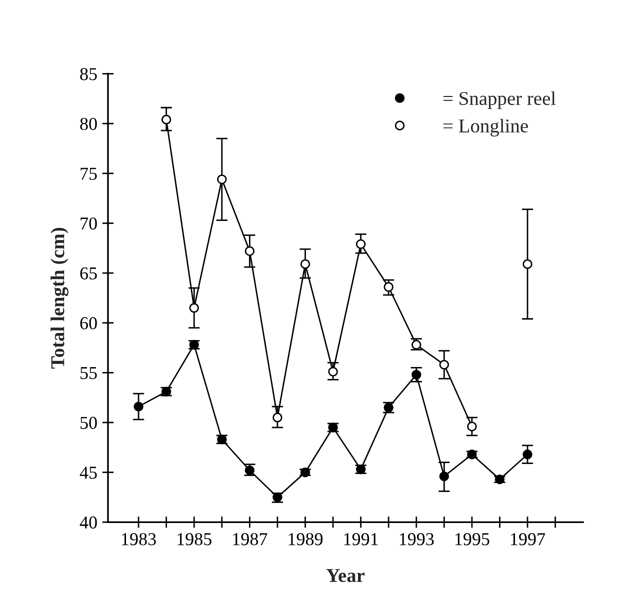 The height and width of the screenshot is (590, 617). What do you see at coordinates (139, 539) in the screenshot?
I see `x-tick-label: 1983` at bounding box center [139, 539].